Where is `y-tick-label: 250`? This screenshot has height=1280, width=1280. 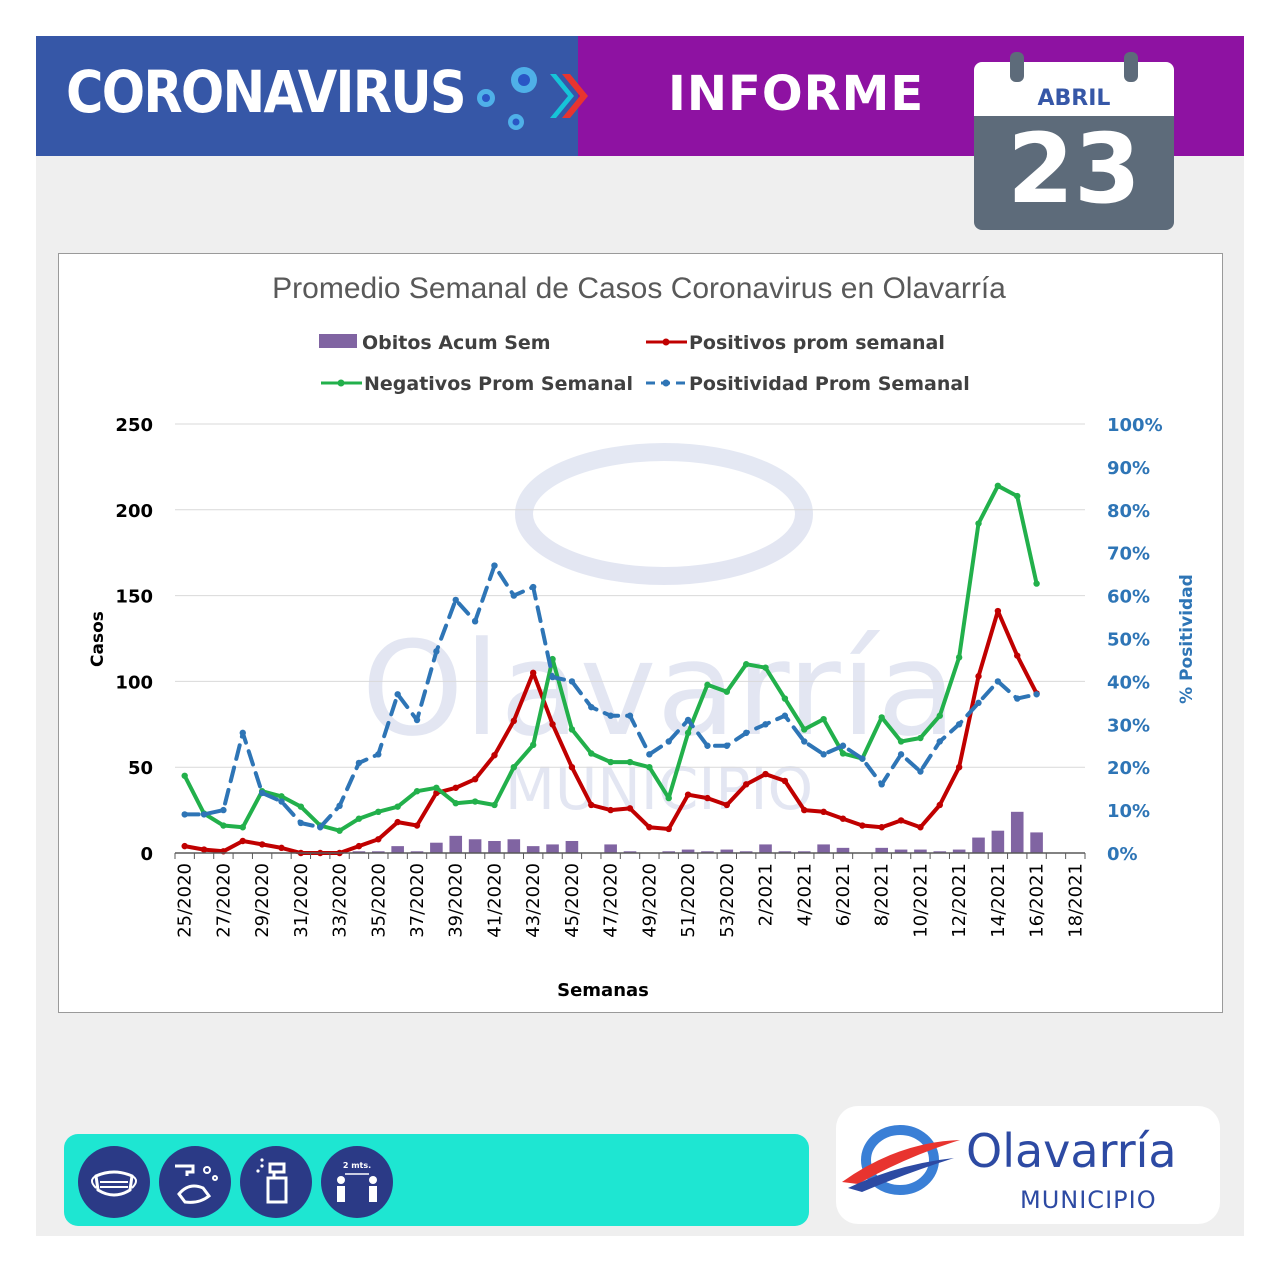
y-tick-label: 250 is located at coordinates (134, 425).